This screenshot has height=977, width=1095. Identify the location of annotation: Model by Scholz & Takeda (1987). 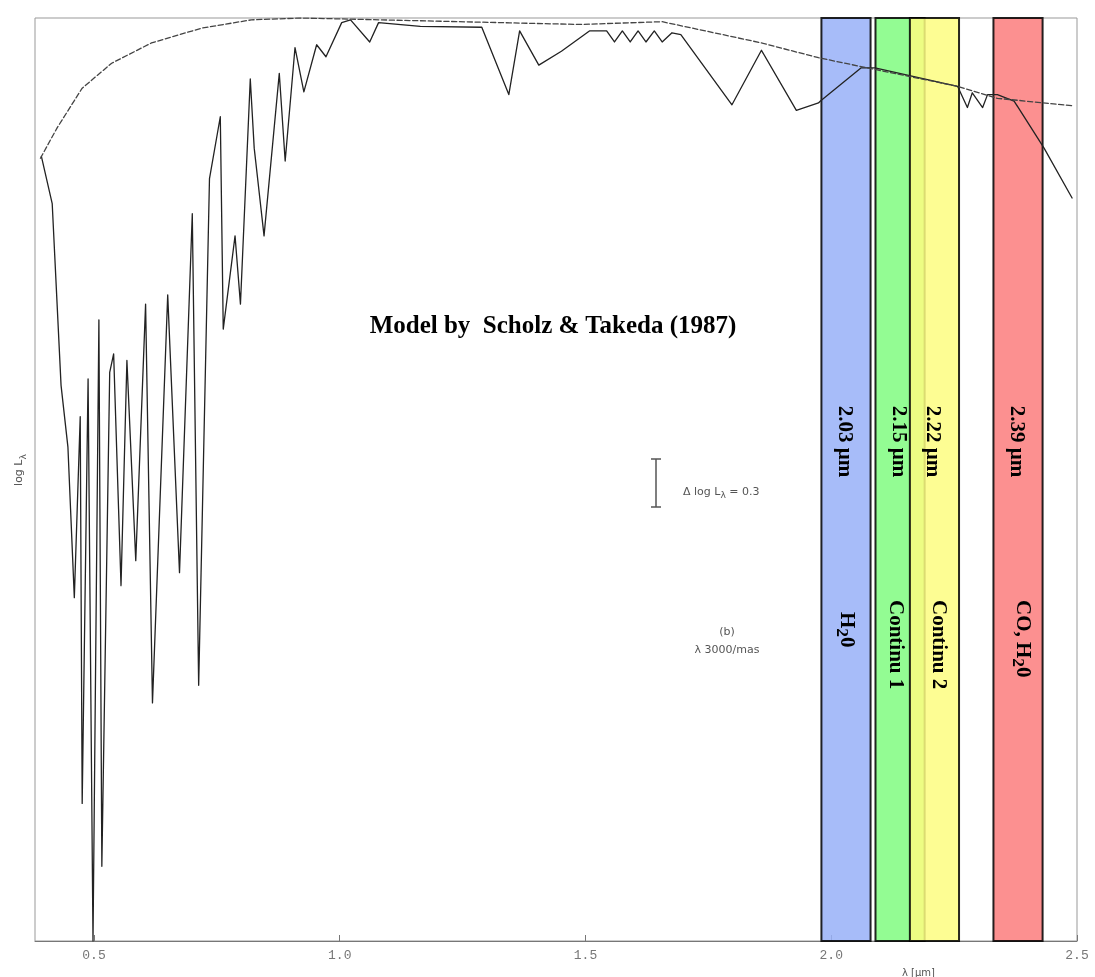
(553, 325).